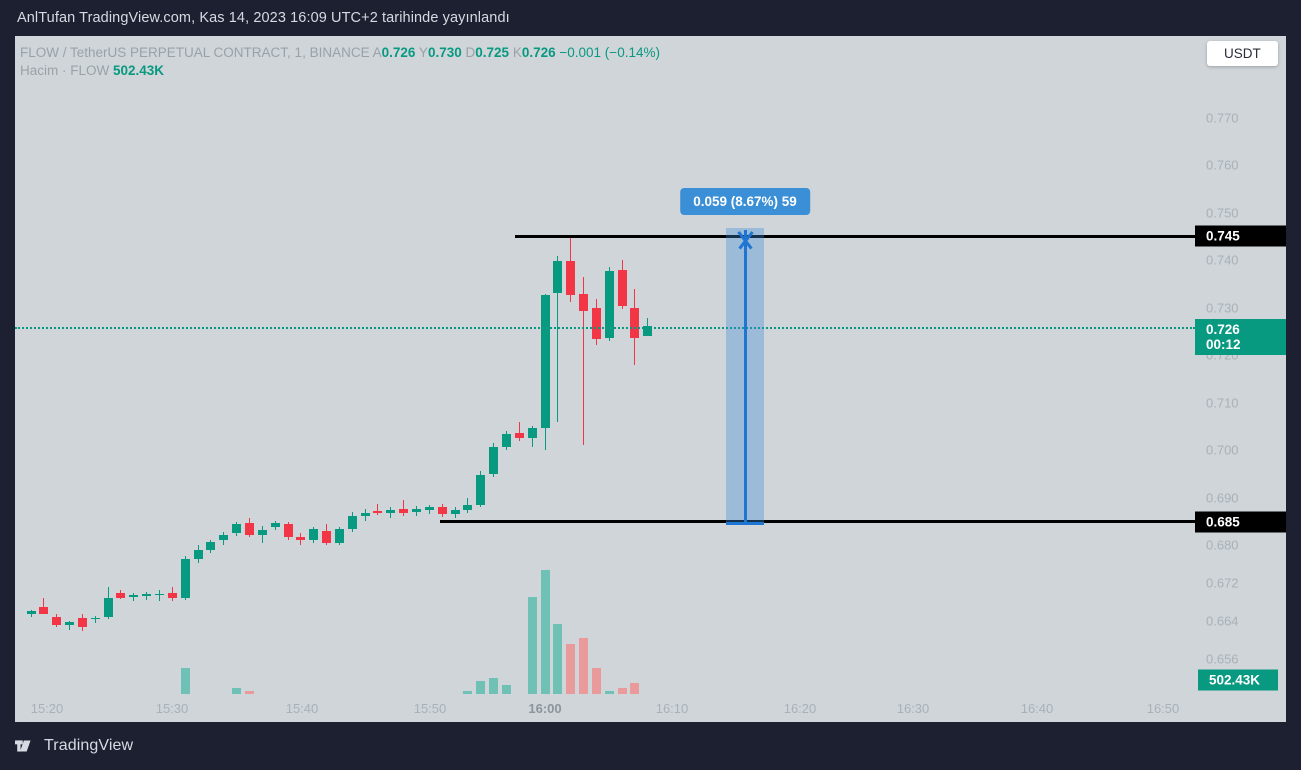 This screenshot has height=770, width=1301. I want to click on tradingview-logo: TradingView, so click(74, 746).